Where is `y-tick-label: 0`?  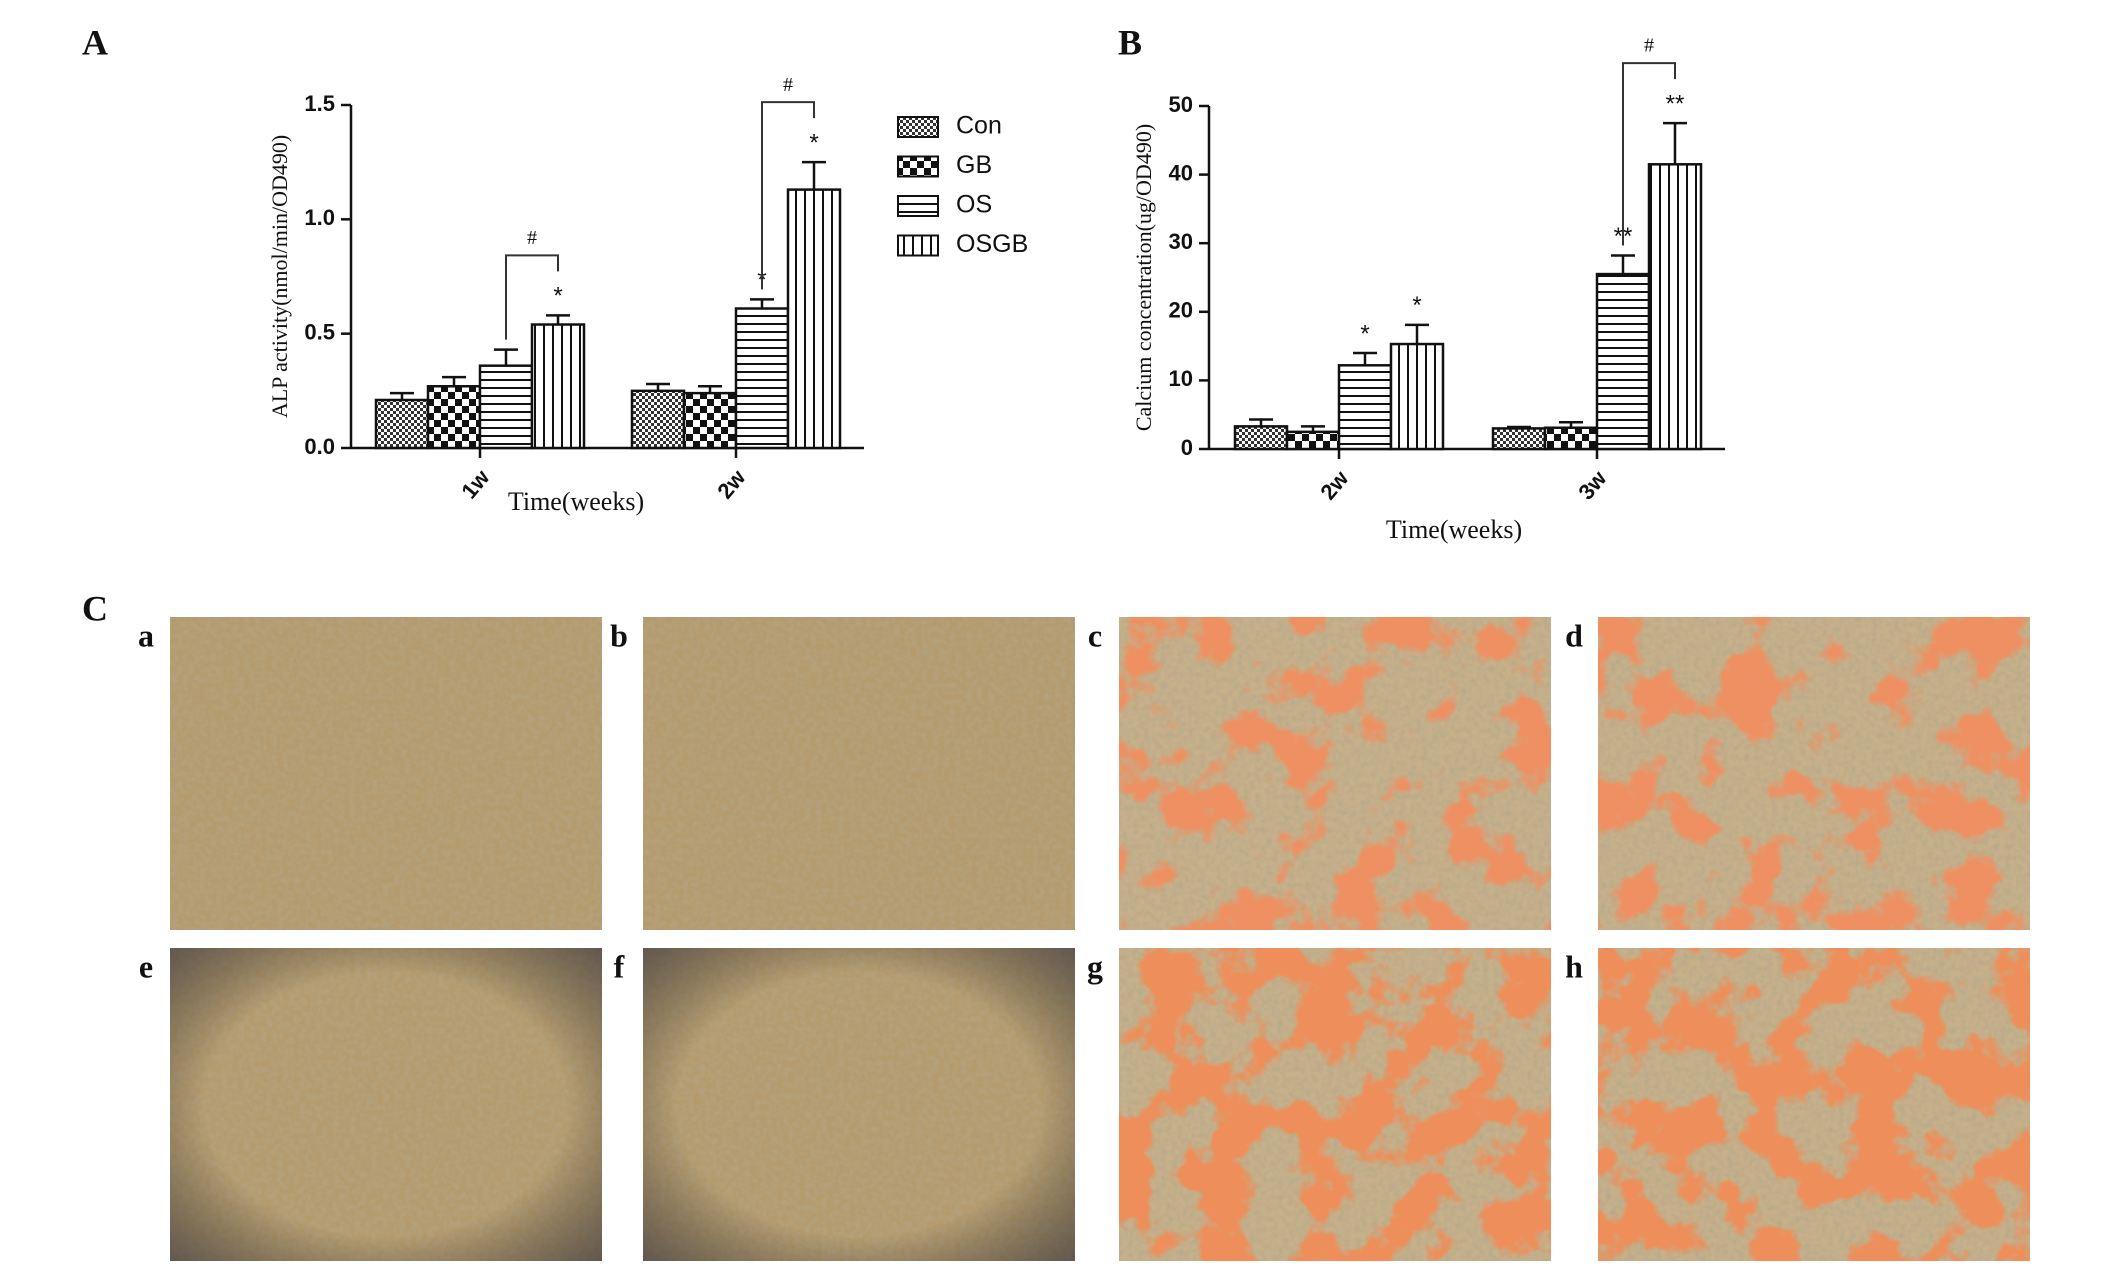
y-tick-label: 0 is located at coordinates (1187, 447).